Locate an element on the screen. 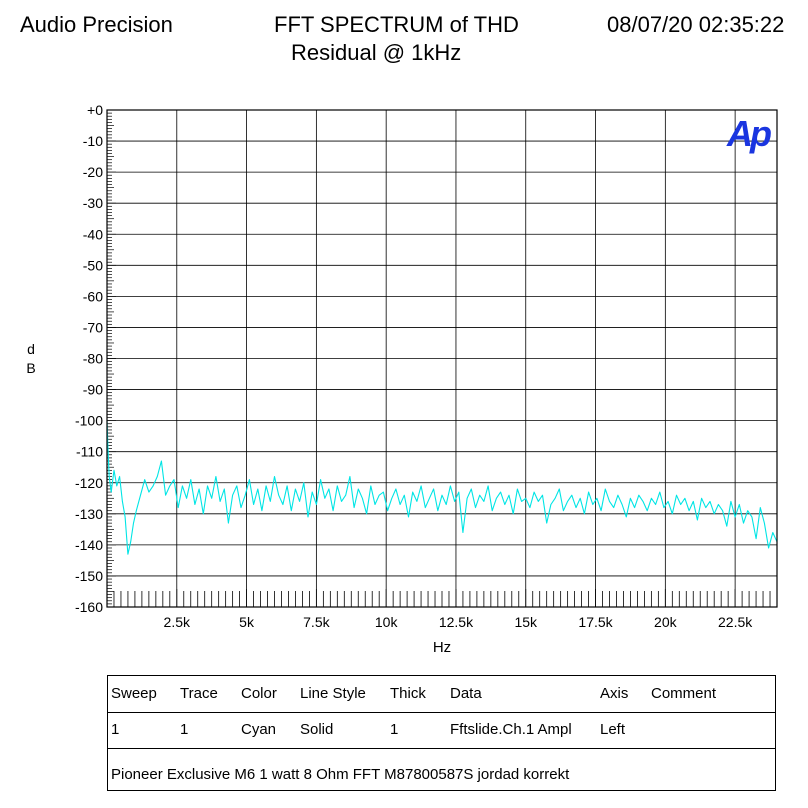 This screenshot has width=808, height=808. y-tick-label: -30 is located at coordinates (93, 203).